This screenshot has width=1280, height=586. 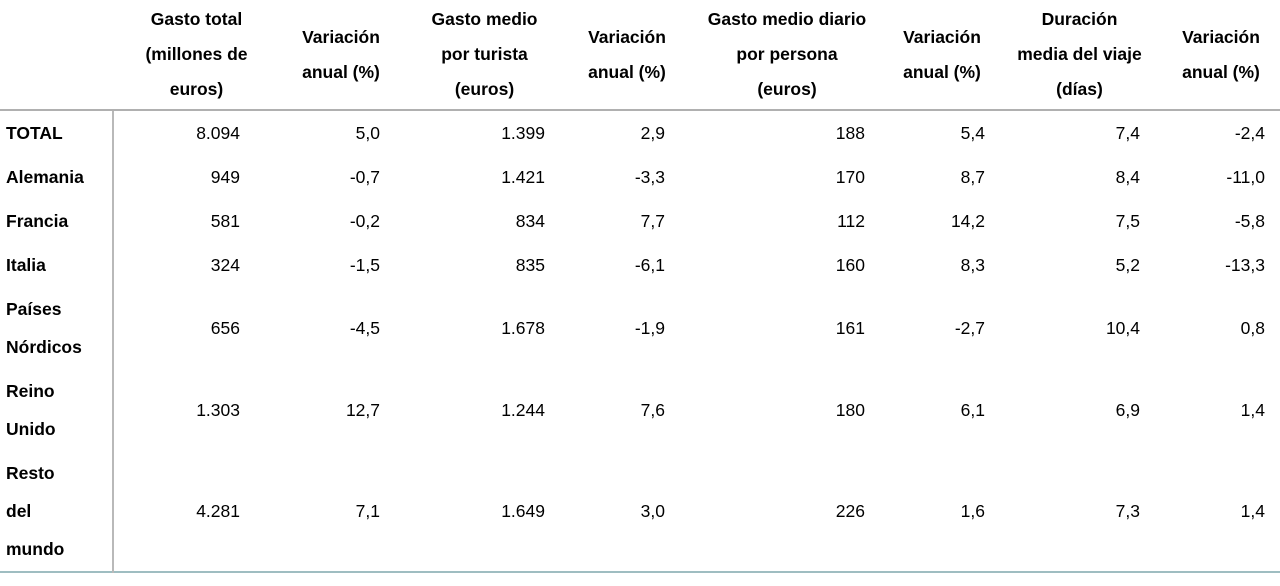 I want to click on column-header-gasto-medio-turista: Gasto medio por turista (euros), so click(x=484, y=55).